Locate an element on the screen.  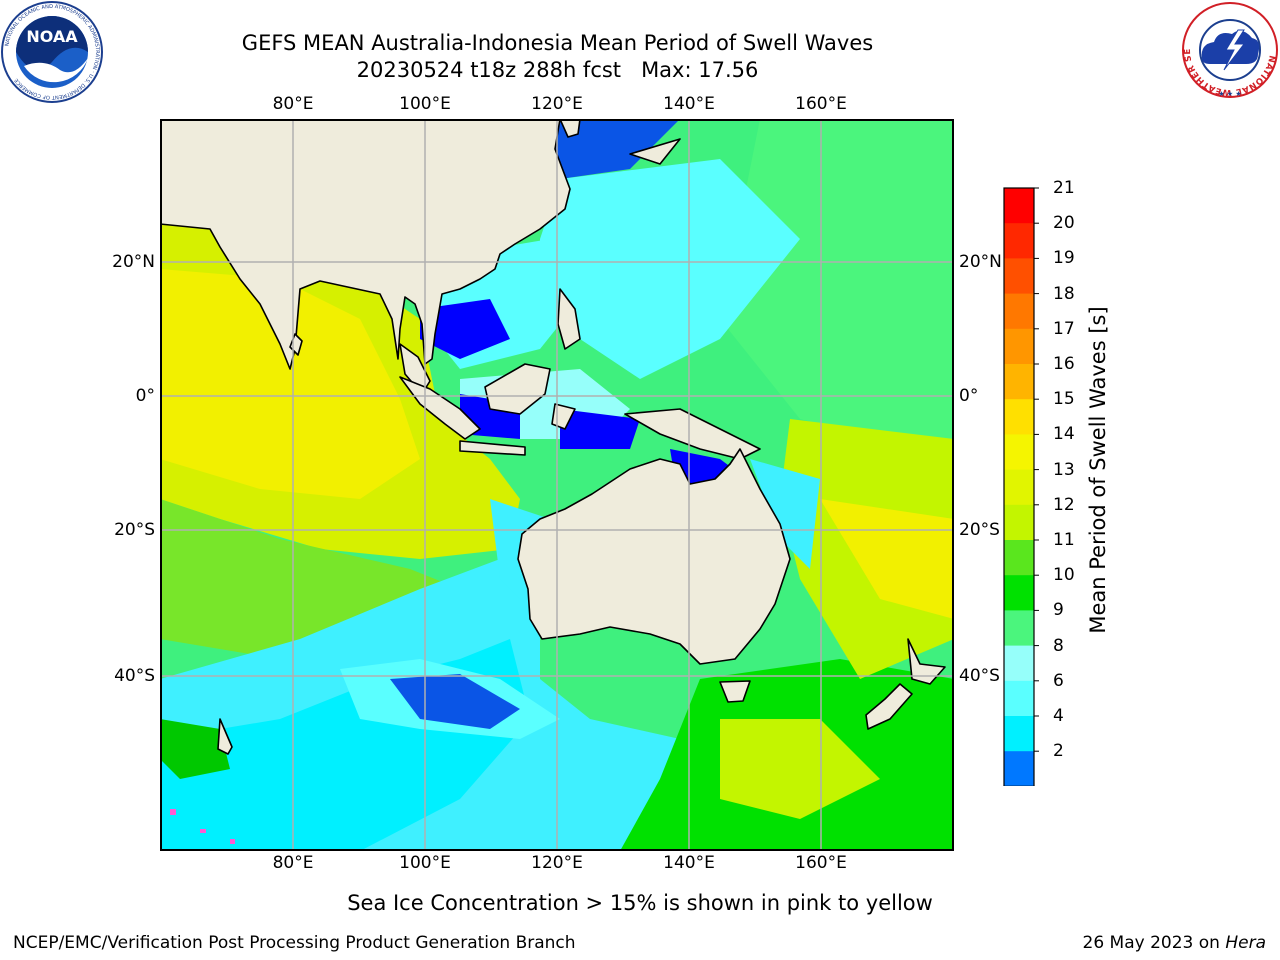
chart-subtitle: 20230524 t18z 288h fcst Max: 17.56 is located at coordinates (557, 70).